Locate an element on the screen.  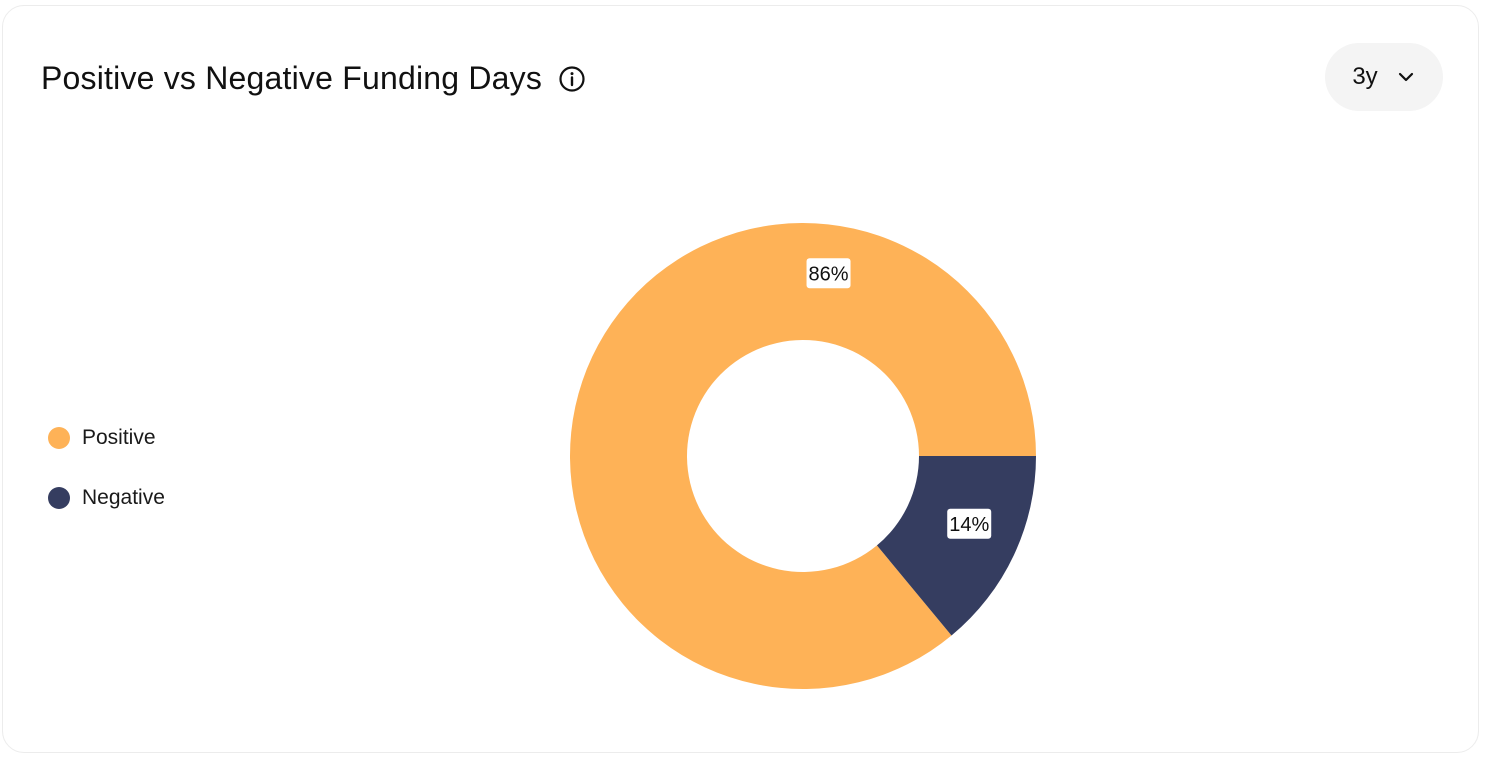
legend-item-negative: Negative is located at coordinates (106, 498).